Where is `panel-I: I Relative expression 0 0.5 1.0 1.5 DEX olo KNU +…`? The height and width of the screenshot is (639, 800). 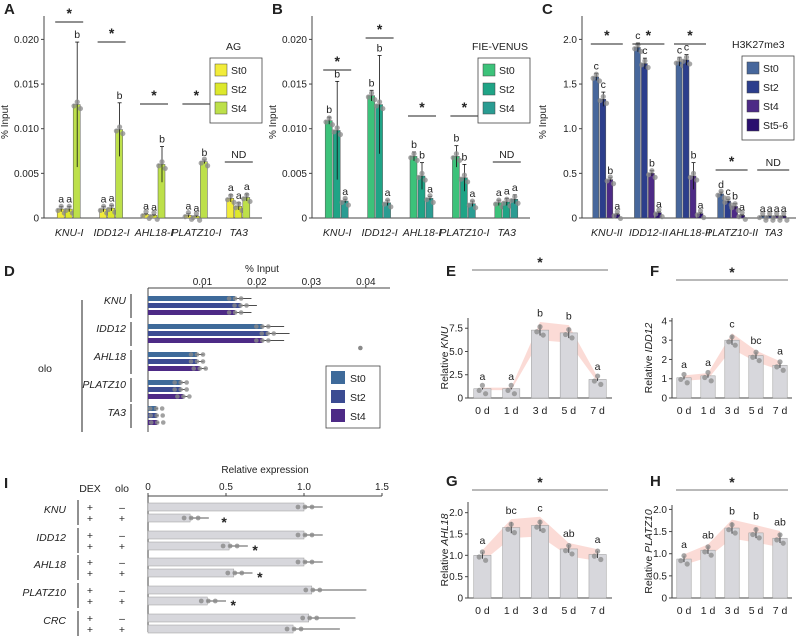
panel-I: I Relative expression 0 0.5 1.0 1.5 DEX olo KNU +… is located at coordinates (196, 550).